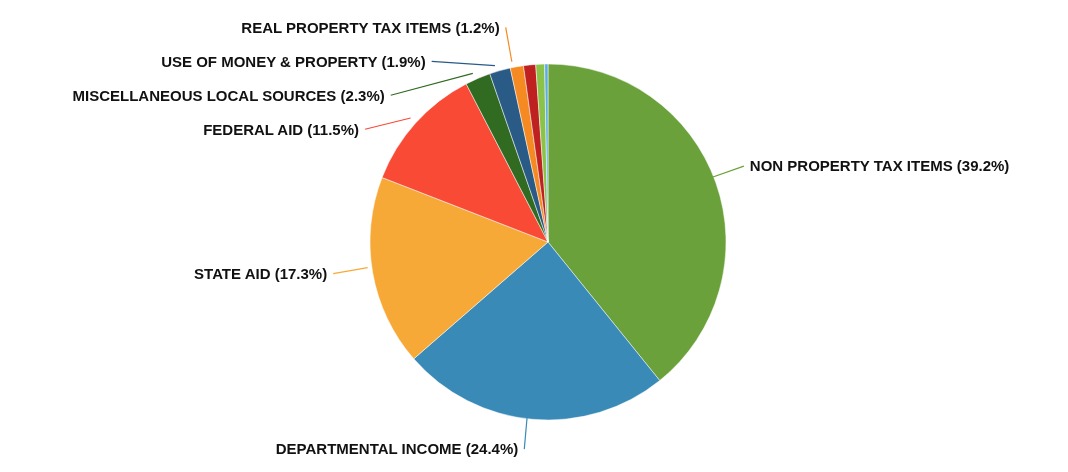  I want to click on slice-label: MISCELLANEOUS LOCAL SOURCES (2.3%), so click(228, 95).